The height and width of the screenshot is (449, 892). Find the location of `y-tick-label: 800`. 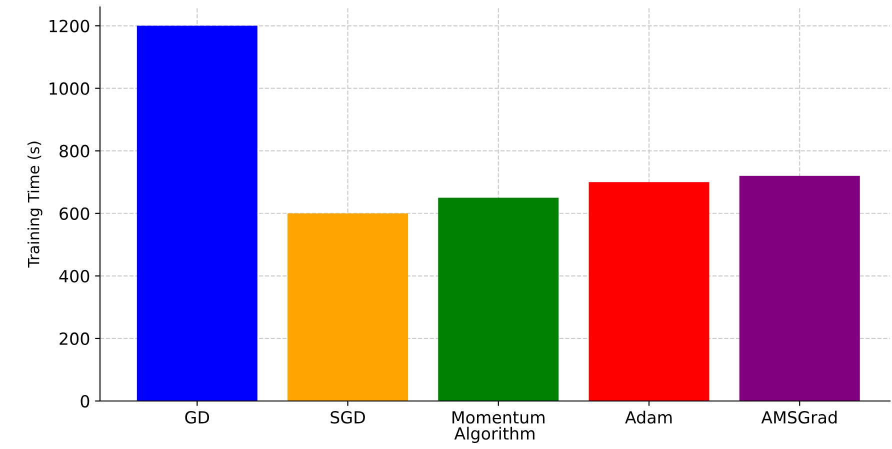

y-tick-label: 800 is located at coordinates (75, 151).